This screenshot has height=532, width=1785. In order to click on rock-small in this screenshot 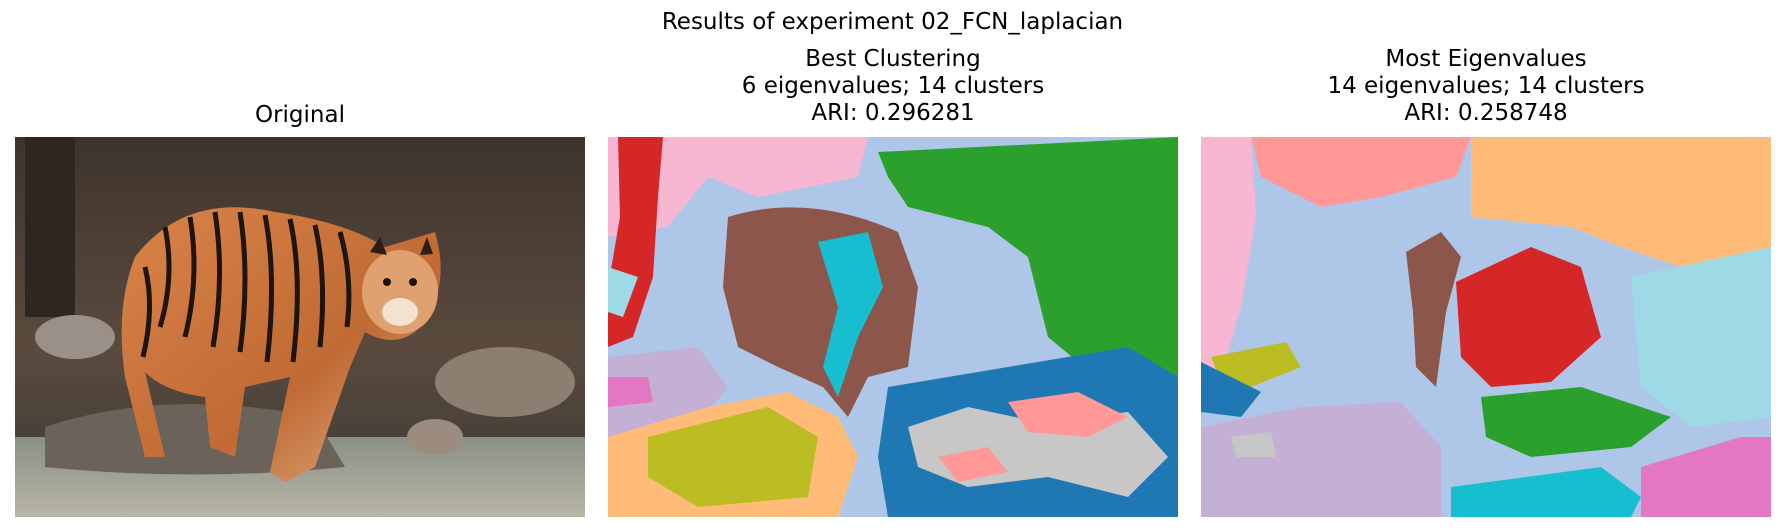, I will do `click(435, 437)`.